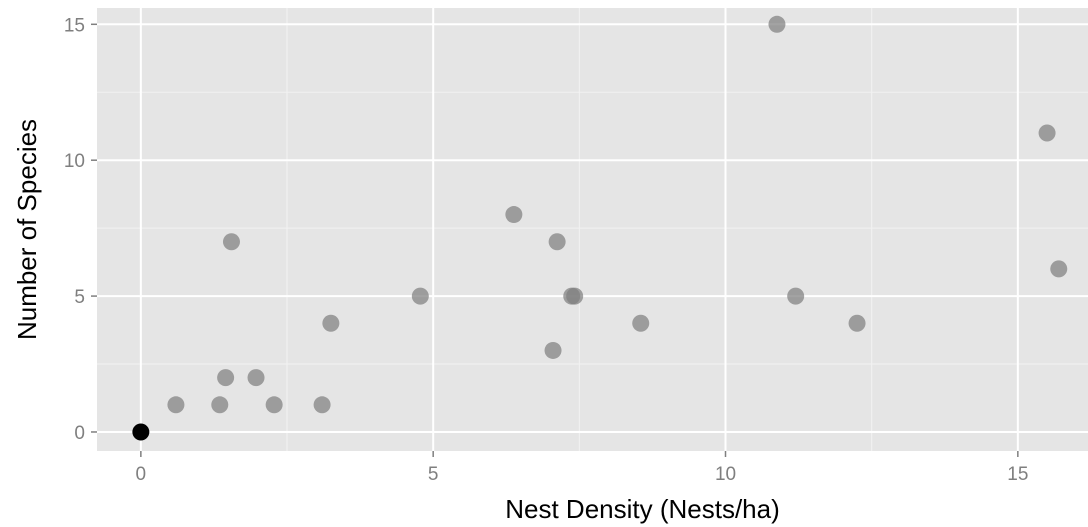 The height and width of the screenshot is (527, 1088). Describe the element at coordinates (642, 509) in the screenshot. I see `x-axis-title: Nest Density (Nests/ha)` at that location.